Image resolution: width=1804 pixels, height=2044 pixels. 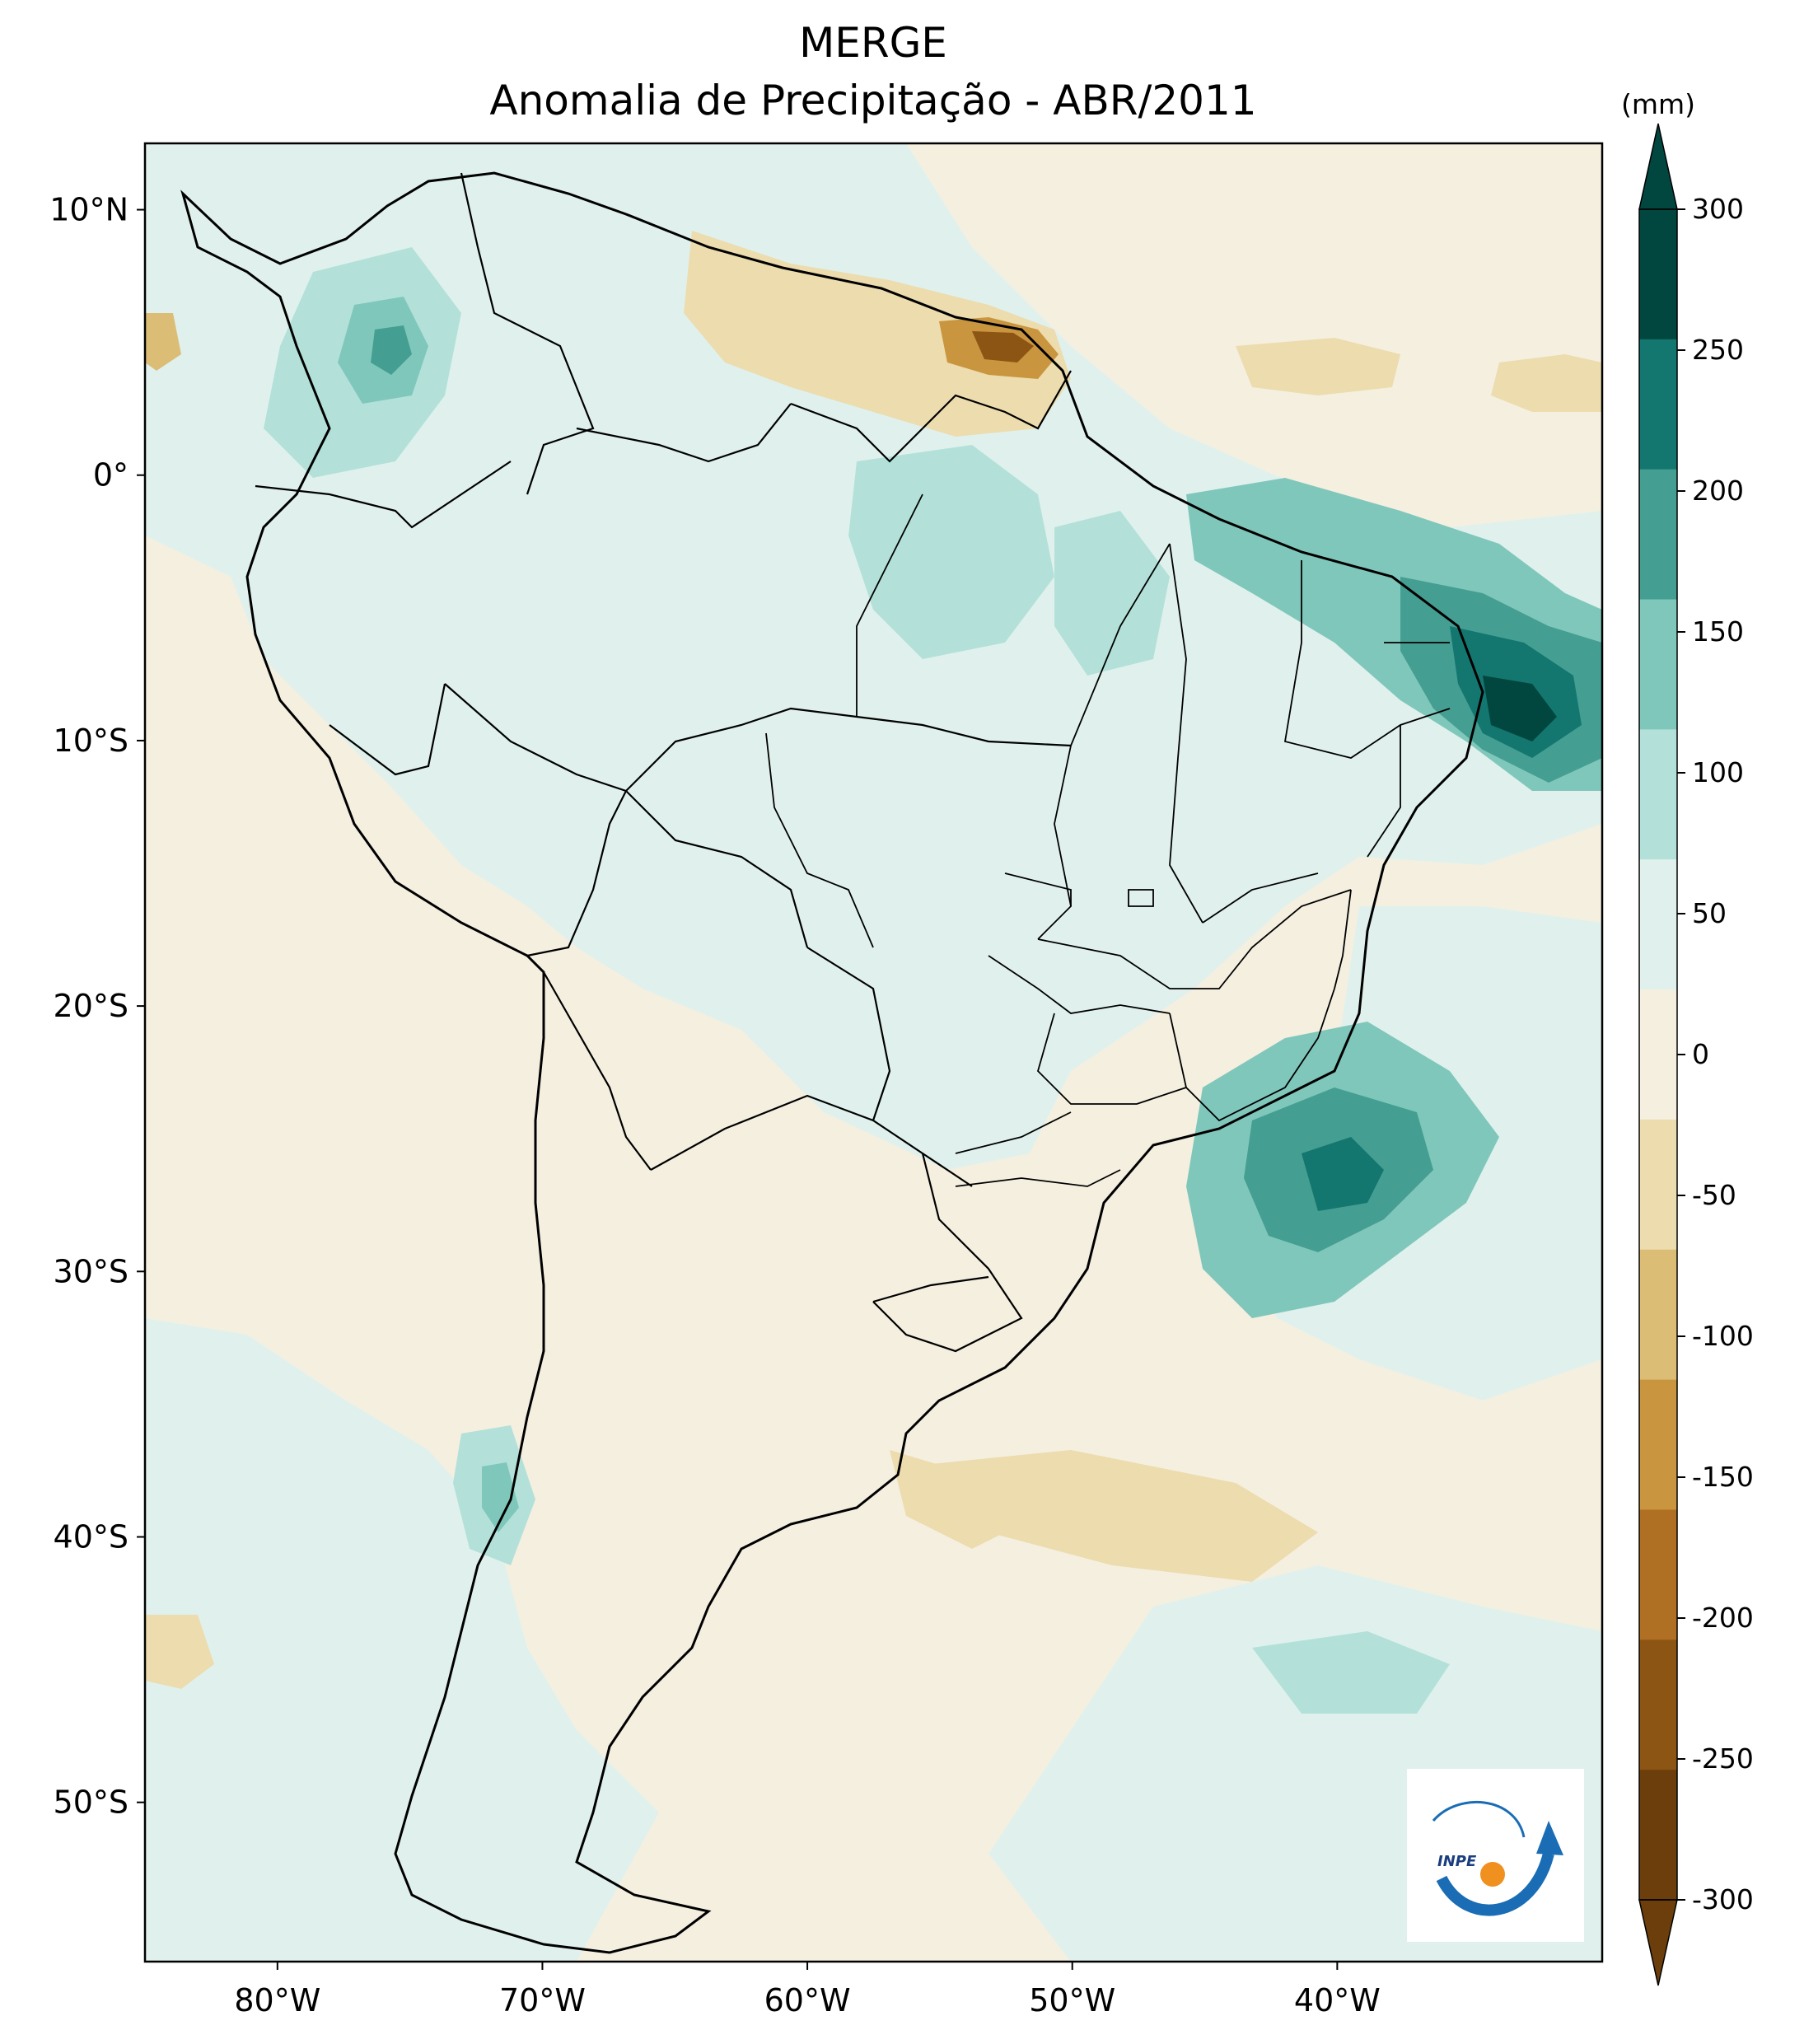 I want to click on colorbar-label: 0, so click(x=1700, y=1054).